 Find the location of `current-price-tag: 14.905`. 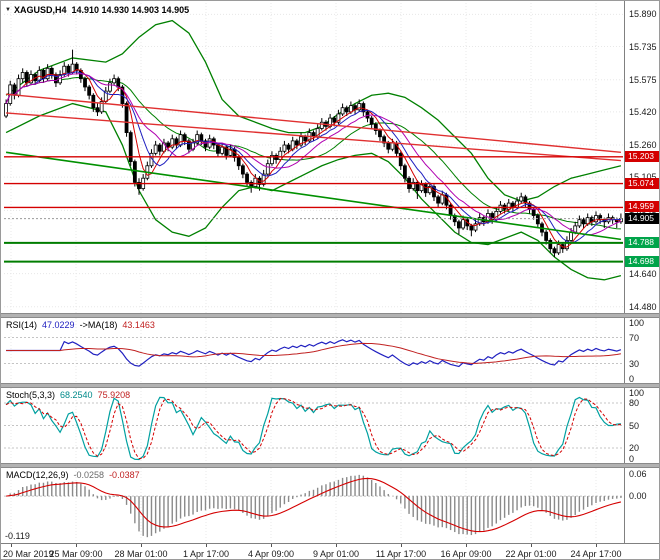

current-price-tag: 14.905 is located at coordinates (642, 218).